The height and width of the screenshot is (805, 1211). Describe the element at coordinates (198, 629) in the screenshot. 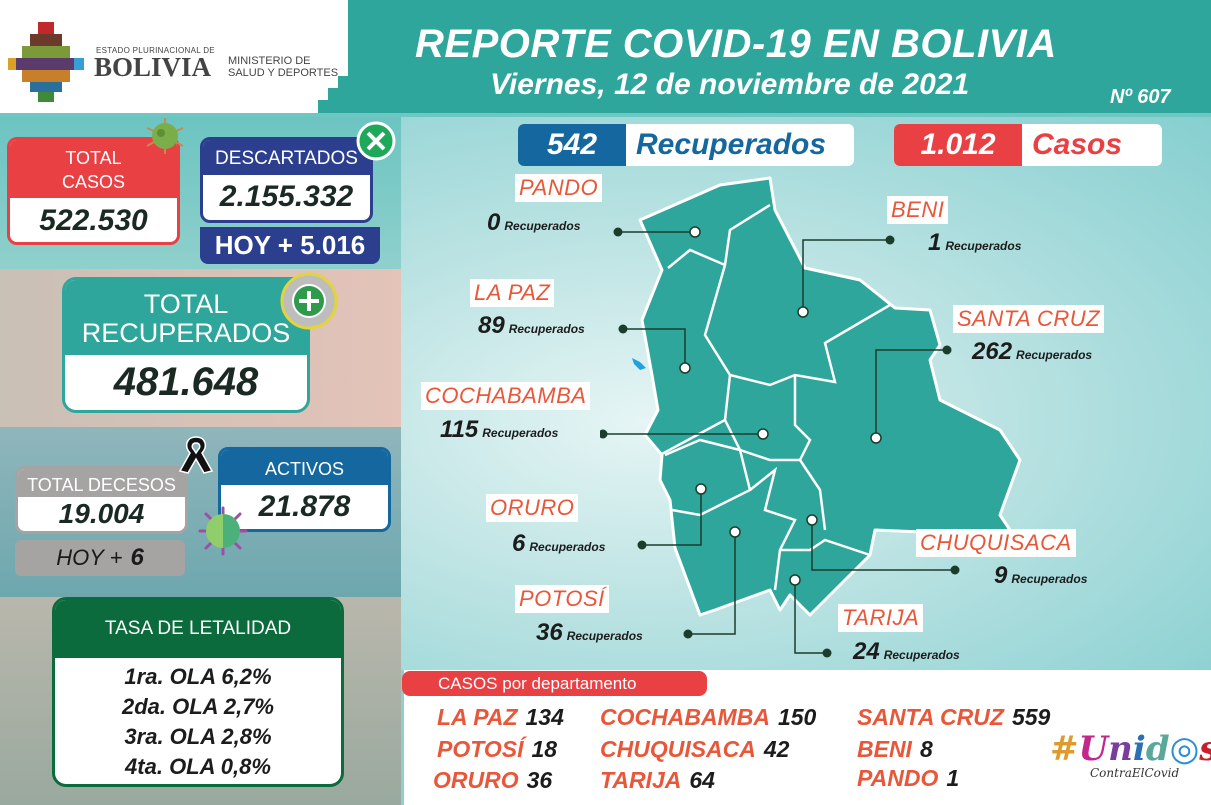

I see `letalidad-title: TASA DE LETALIDAD` at that location.